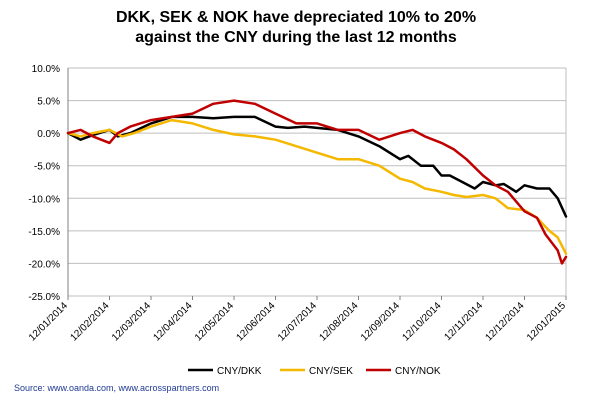 The width and height of the screenshot is (592, 406). Describe the element at coordinates (48, 102) in the screenshot. I see `y-tick-label: 5.0%` at that location.